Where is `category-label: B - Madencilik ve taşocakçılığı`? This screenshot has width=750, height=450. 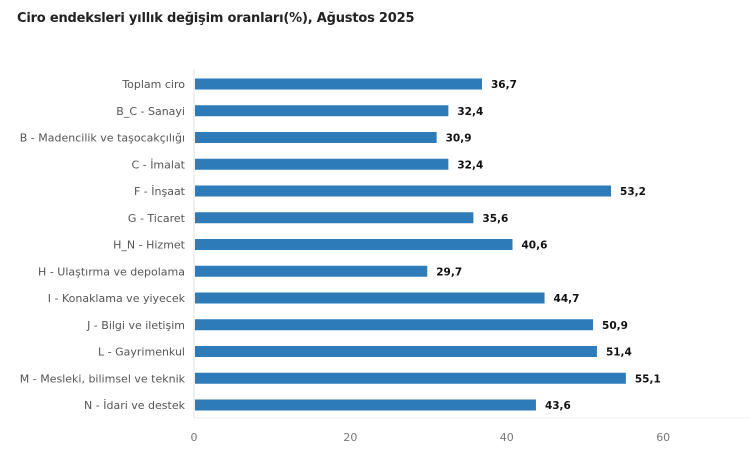 category-label: B - Madencilik ve taşocakçılığı is located at coordinates (102, 138).